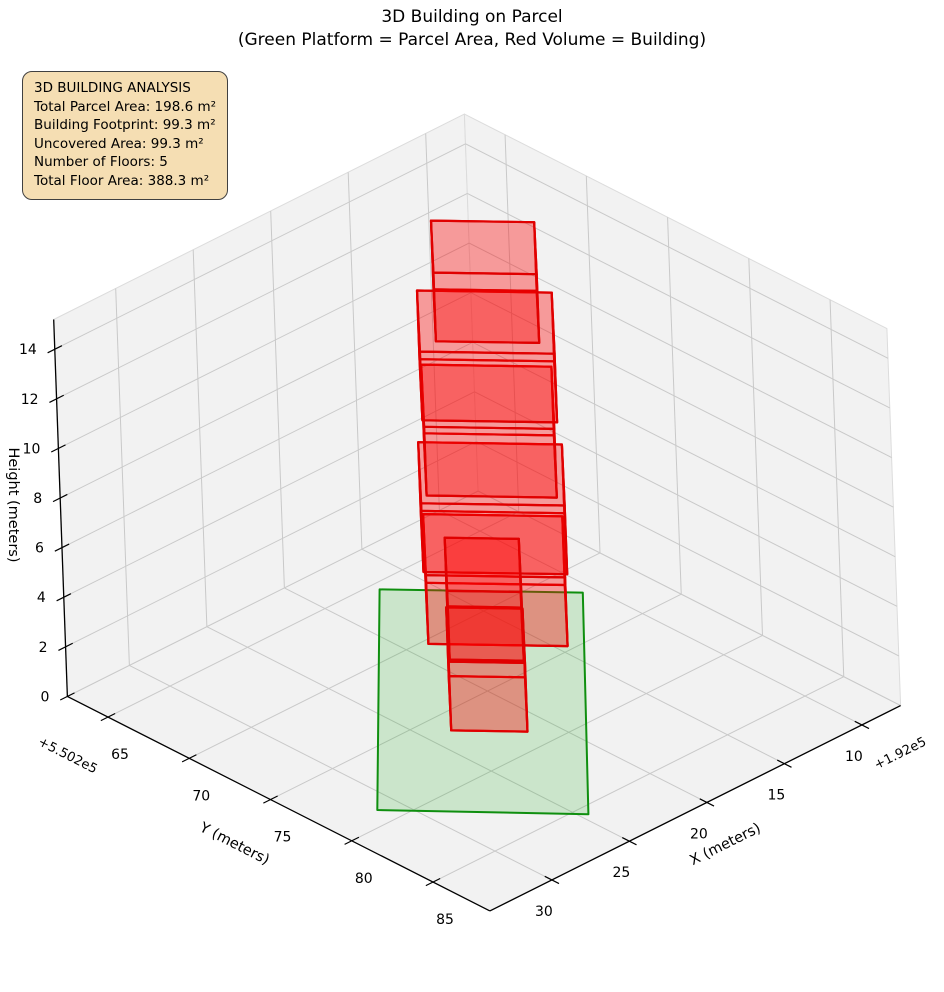  Describe the element at coordinates (472, 17) in the screenshot. I see `chart-title: 3D Building on Parcel` at that location.